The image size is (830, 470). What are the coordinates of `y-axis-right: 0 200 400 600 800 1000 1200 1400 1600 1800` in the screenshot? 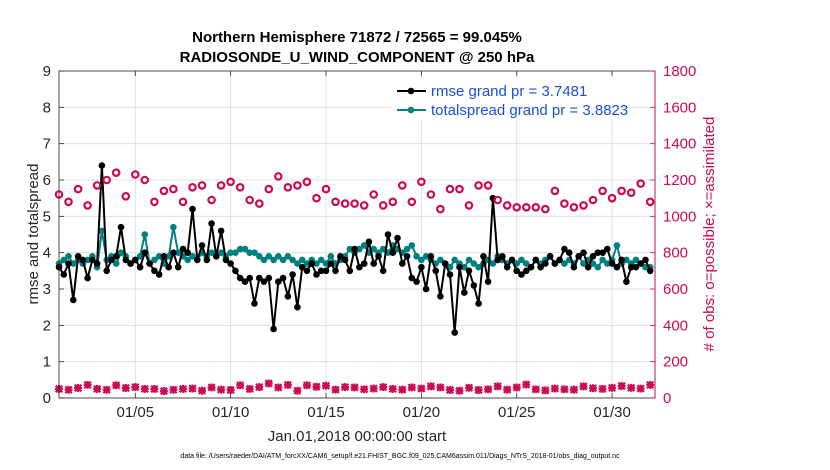 It's located at (673, 235).